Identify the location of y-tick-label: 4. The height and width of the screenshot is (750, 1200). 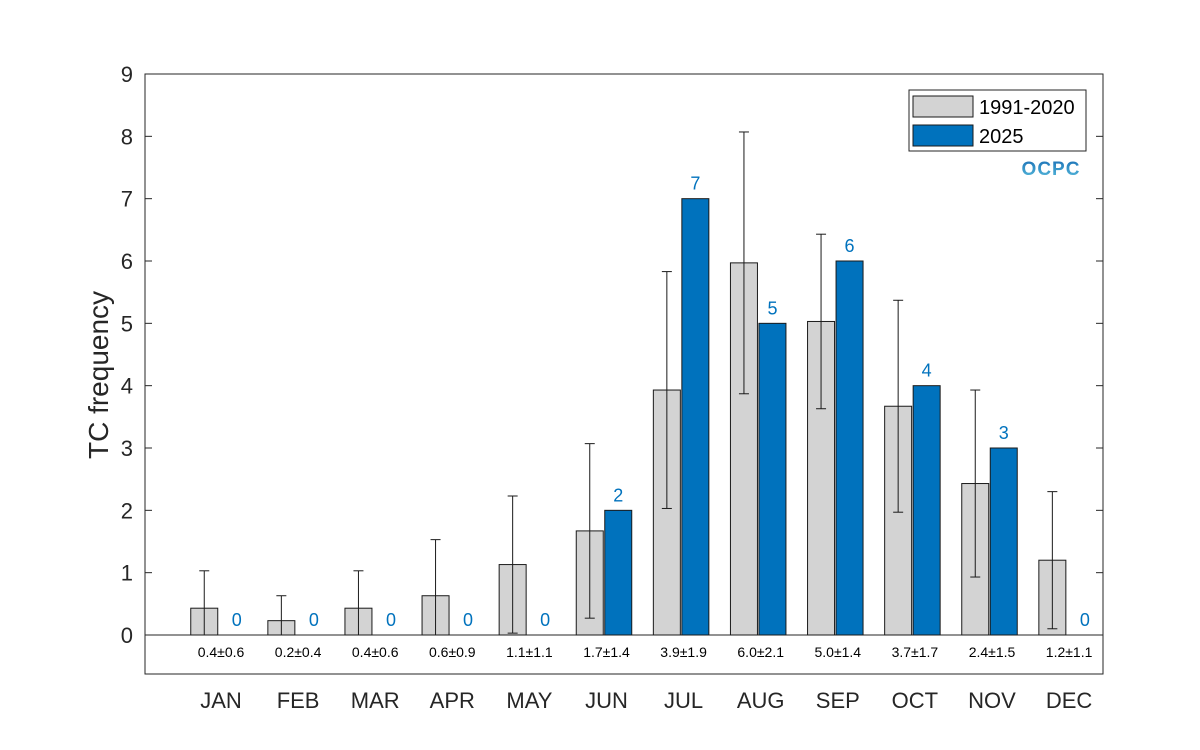
(127, 386).